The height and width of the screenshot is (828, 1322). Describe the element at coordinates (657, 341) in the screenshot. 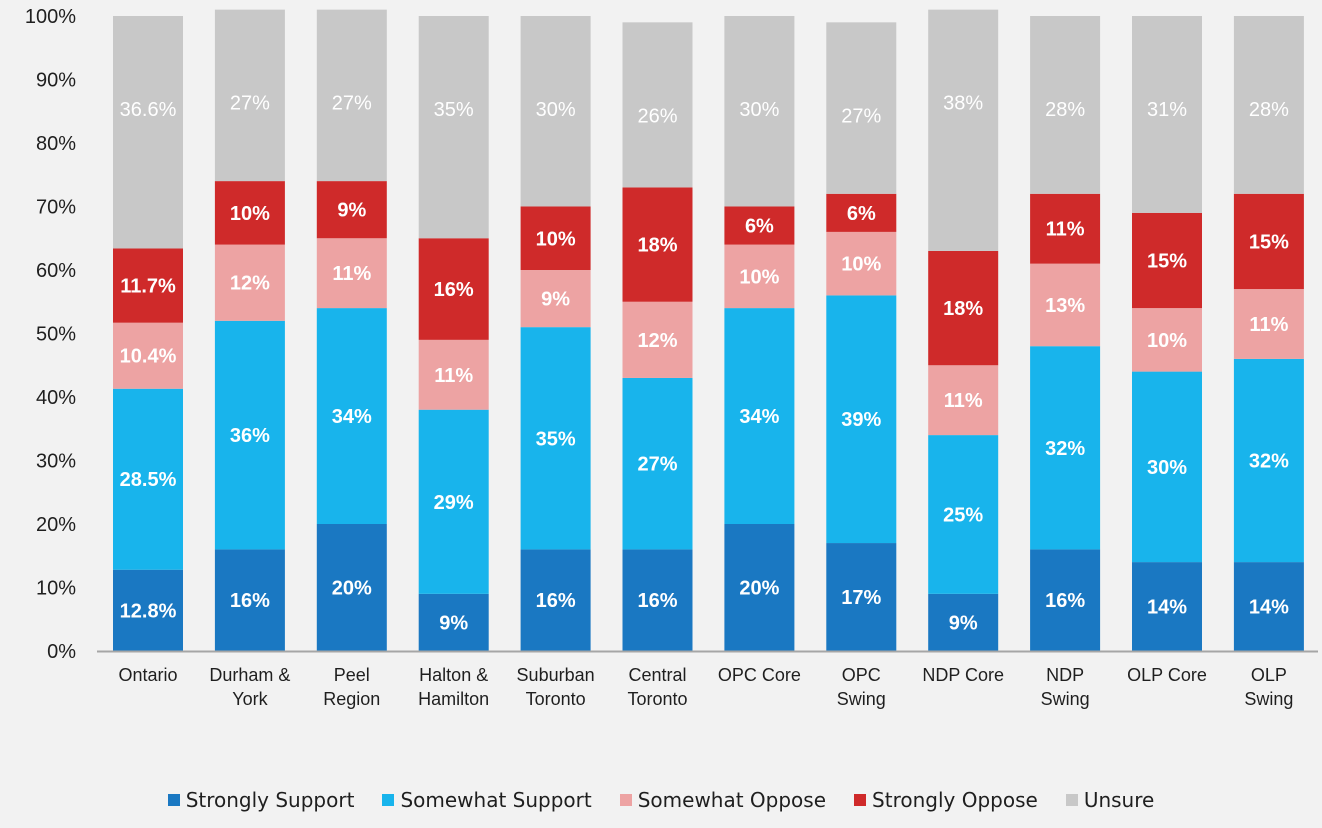

I see `data-label: 12%` at that location.